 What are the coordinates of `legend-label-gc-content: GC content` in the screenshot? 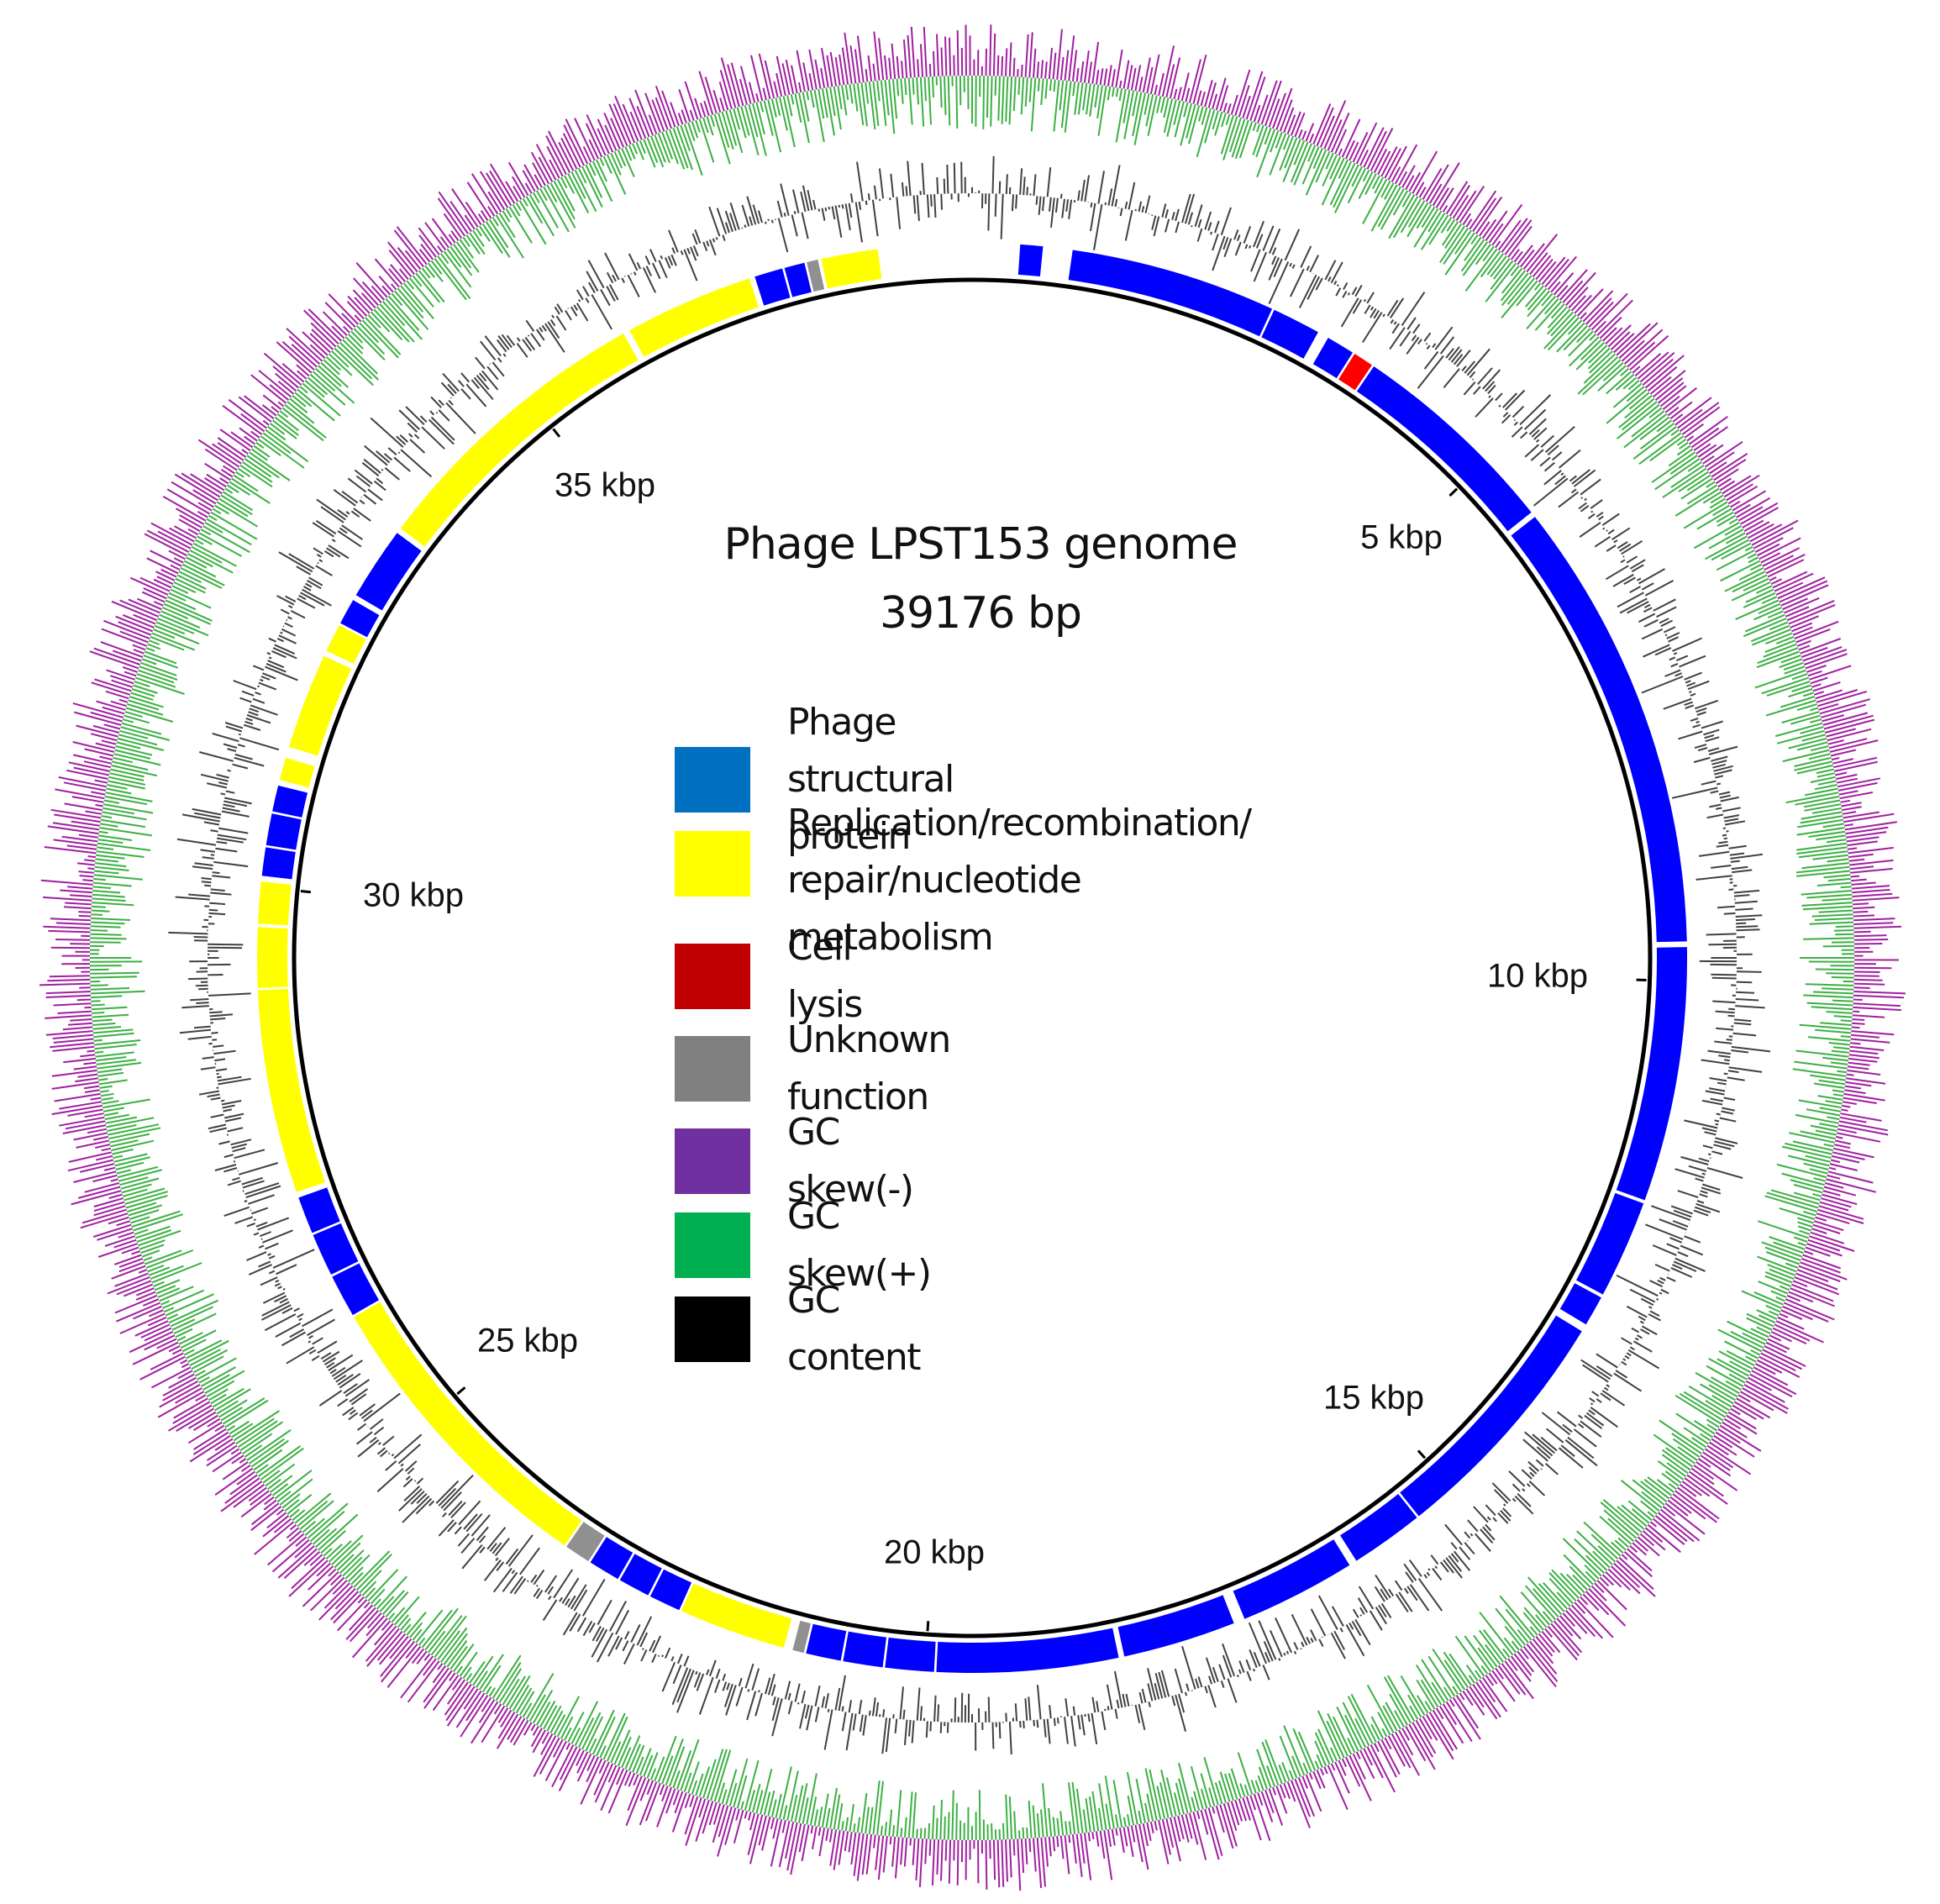 It's located at (854, 1329).